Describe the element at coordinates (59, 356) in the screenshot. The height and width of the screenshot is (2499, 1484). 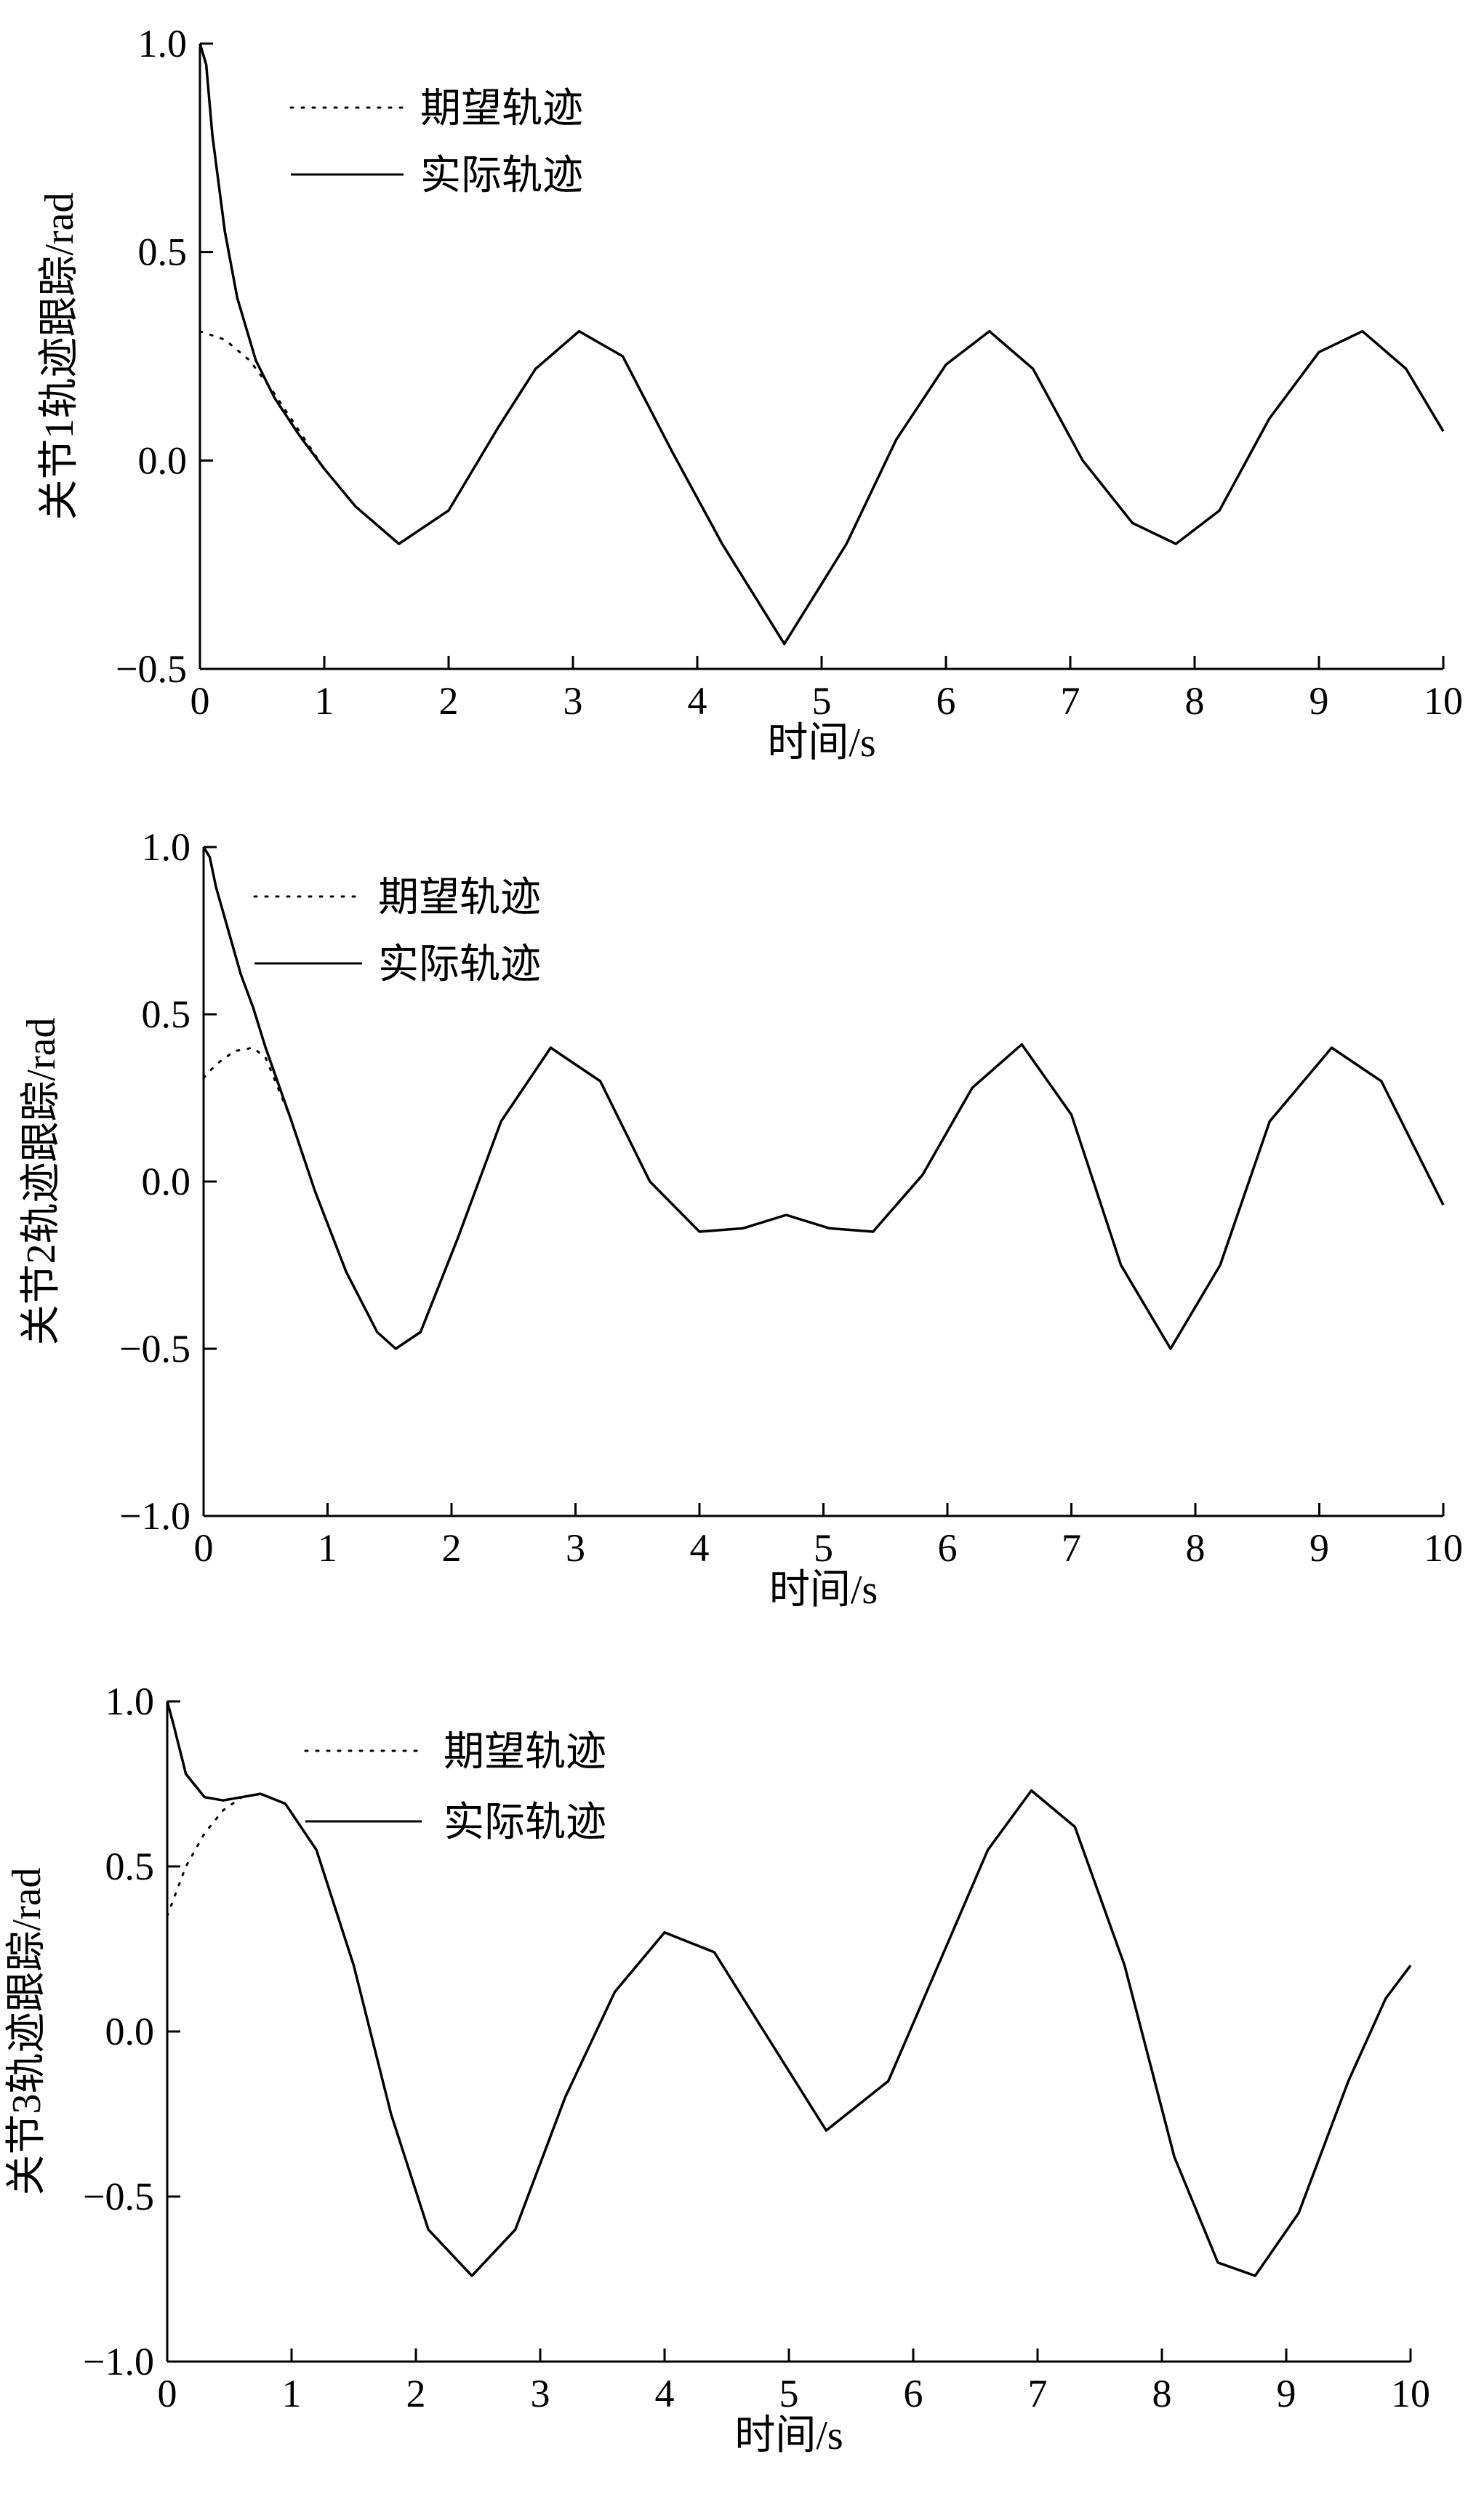
I see `y-axis-title: 关节1轨迹跟踪/rad` at that location.